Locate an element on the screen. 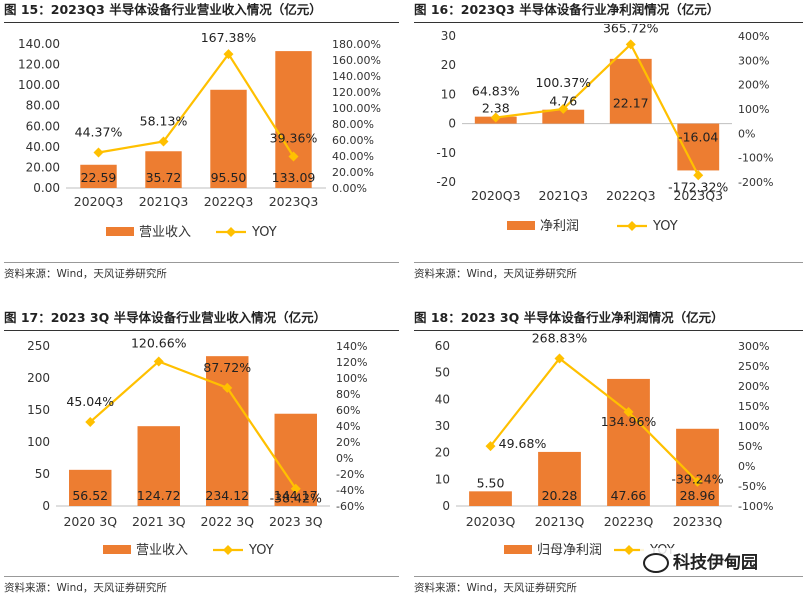  yoy-data-label: 64.83% is located at coordinates (496, 91).